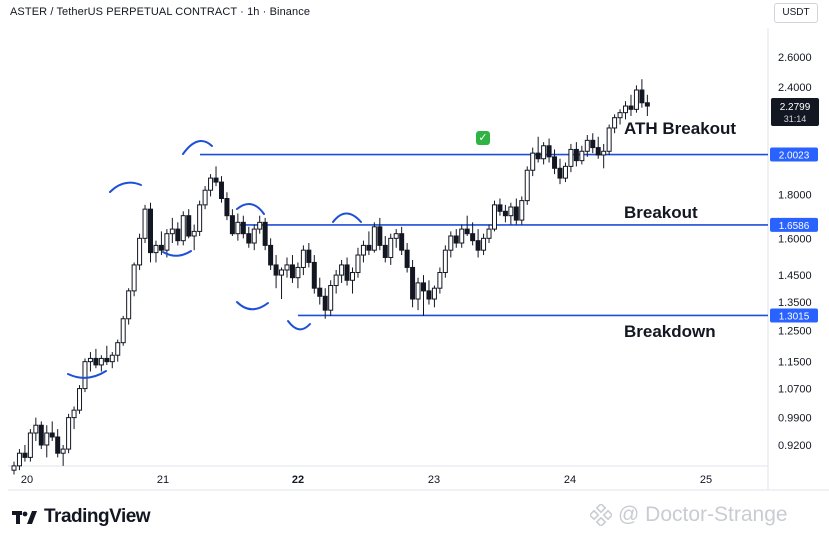 Image resolution: width=829 pixels, height=542 pixels. Describe the element at coordinates (366, 480) in the screenshot. I see `x-axis: 20 21 22 23 24 25` at that location.